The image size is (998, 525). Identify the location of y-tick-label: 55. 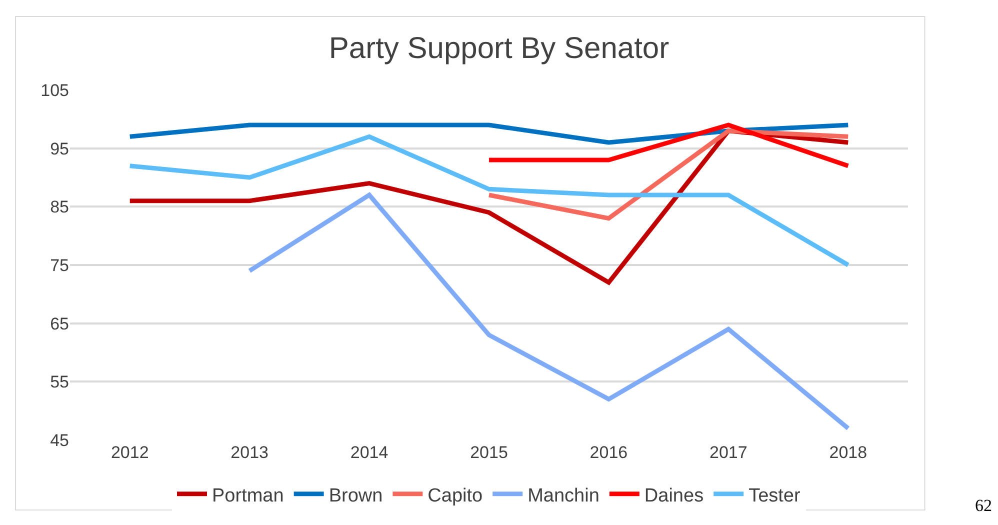
(59, 382).